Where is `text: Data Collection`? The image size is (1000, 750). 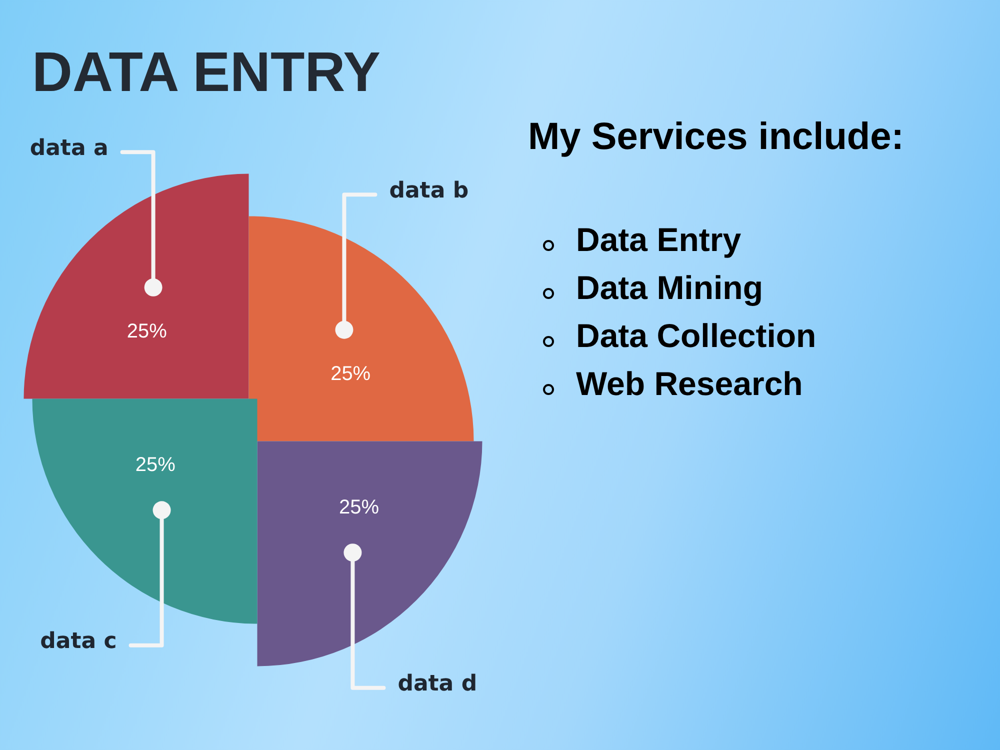
text: Data Collection is located at coordinates (696, 335).